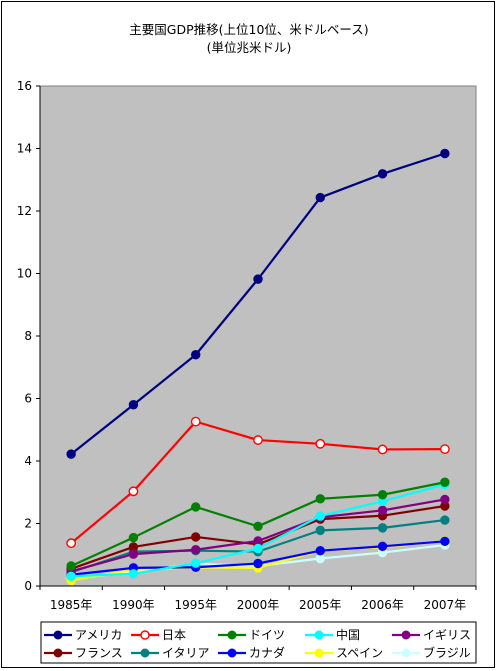  I want to click on y-tick-label: 0, so click(28, 586).